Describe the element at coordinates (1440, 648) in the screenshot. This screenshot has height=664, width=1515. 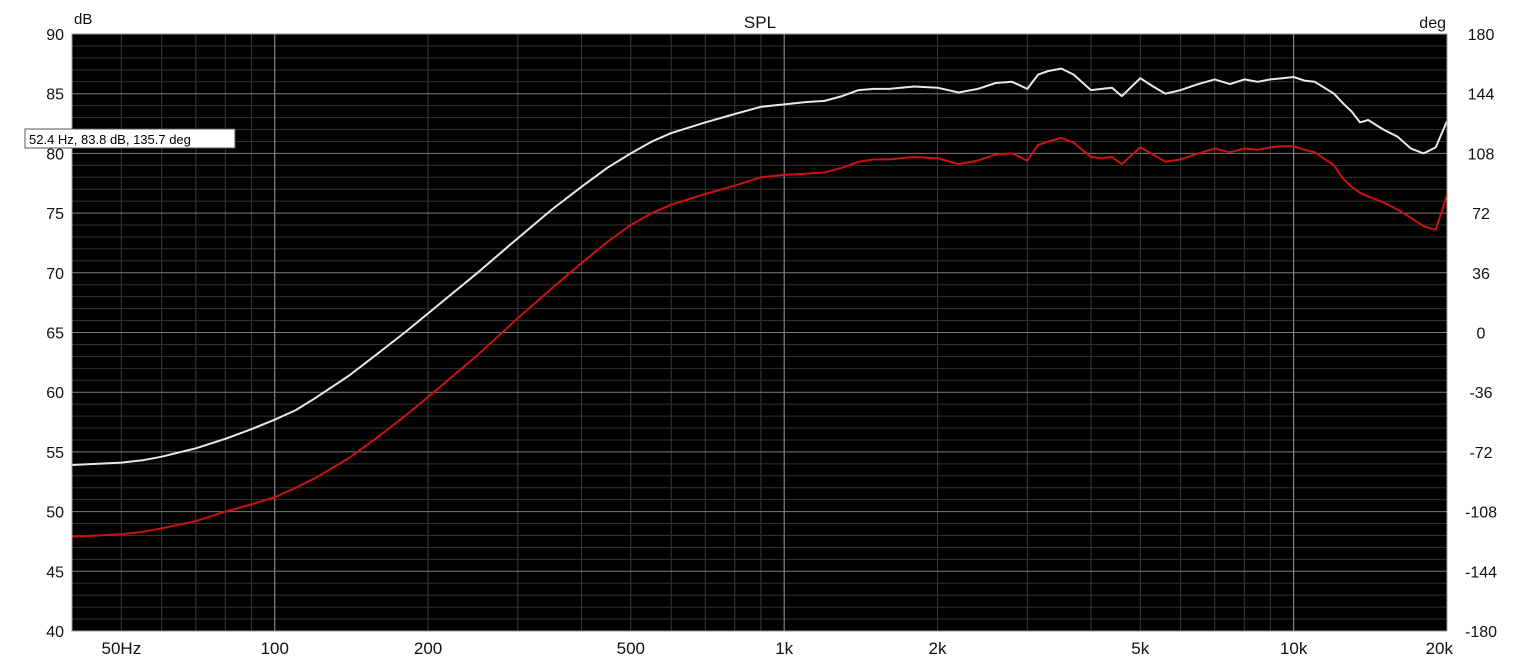
I see `x-tick-label: 20k` at that location.